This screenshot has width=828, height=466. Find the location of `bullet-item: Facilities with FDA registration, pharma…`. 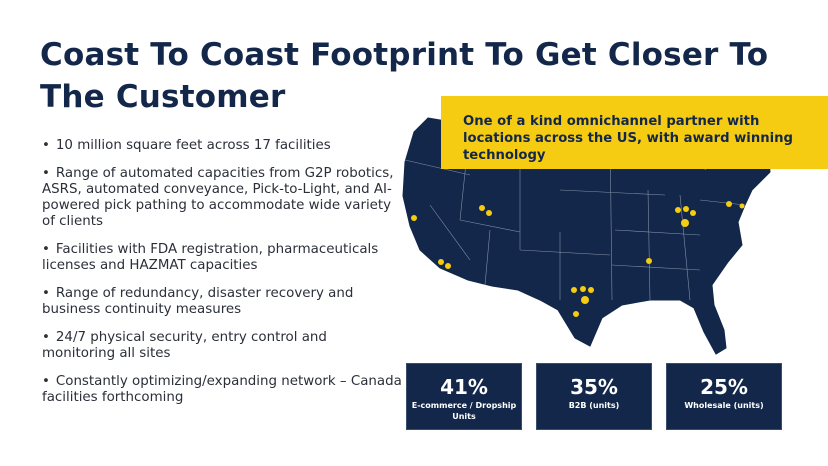

bullet-item: Facilities with FDA registration, pharma… is located at coordinates (222, 258).